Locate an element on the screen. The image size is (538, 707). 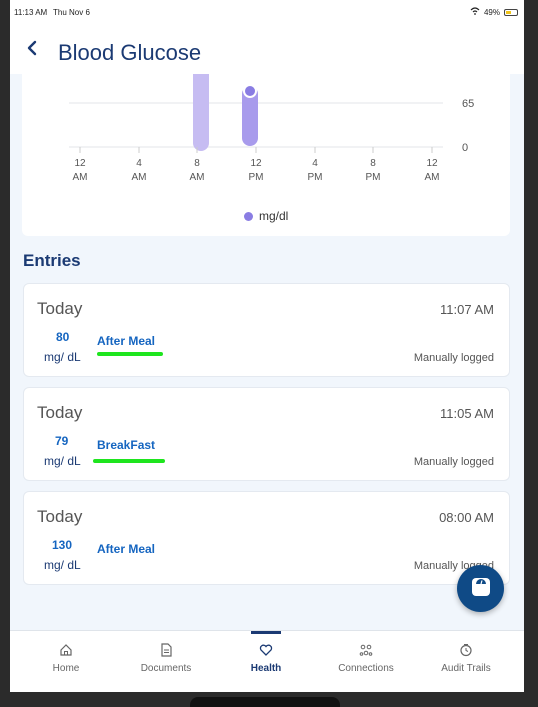
entries-heading: Entries is located at coordinates (52, 260).